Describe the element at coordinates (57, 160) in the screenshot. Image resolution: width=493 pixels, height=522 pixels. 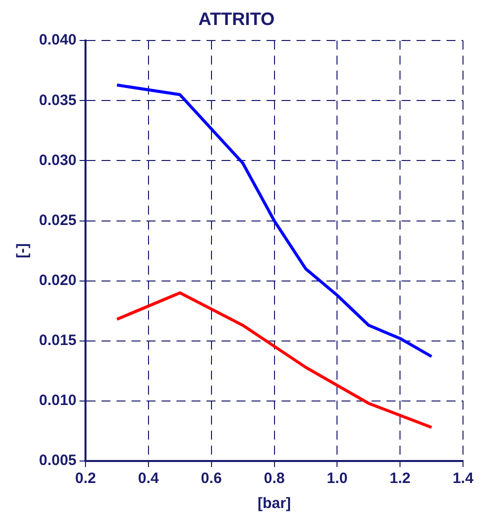
I see `y-tick-label: 0.030` at that location.